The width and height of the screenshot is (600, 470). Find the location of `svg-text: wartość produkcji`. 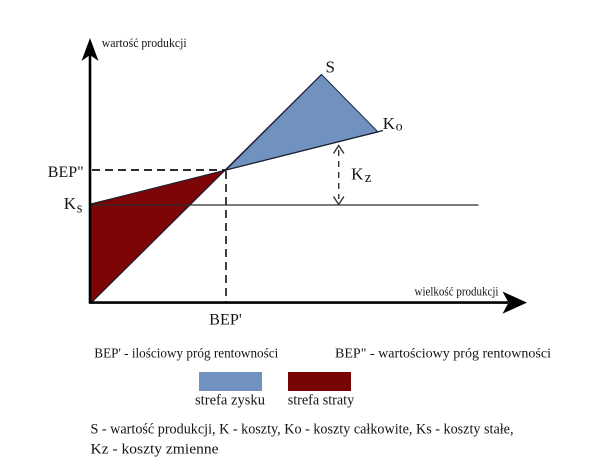

svg-text: wartość produkcji is located at coordinates (144, 42).